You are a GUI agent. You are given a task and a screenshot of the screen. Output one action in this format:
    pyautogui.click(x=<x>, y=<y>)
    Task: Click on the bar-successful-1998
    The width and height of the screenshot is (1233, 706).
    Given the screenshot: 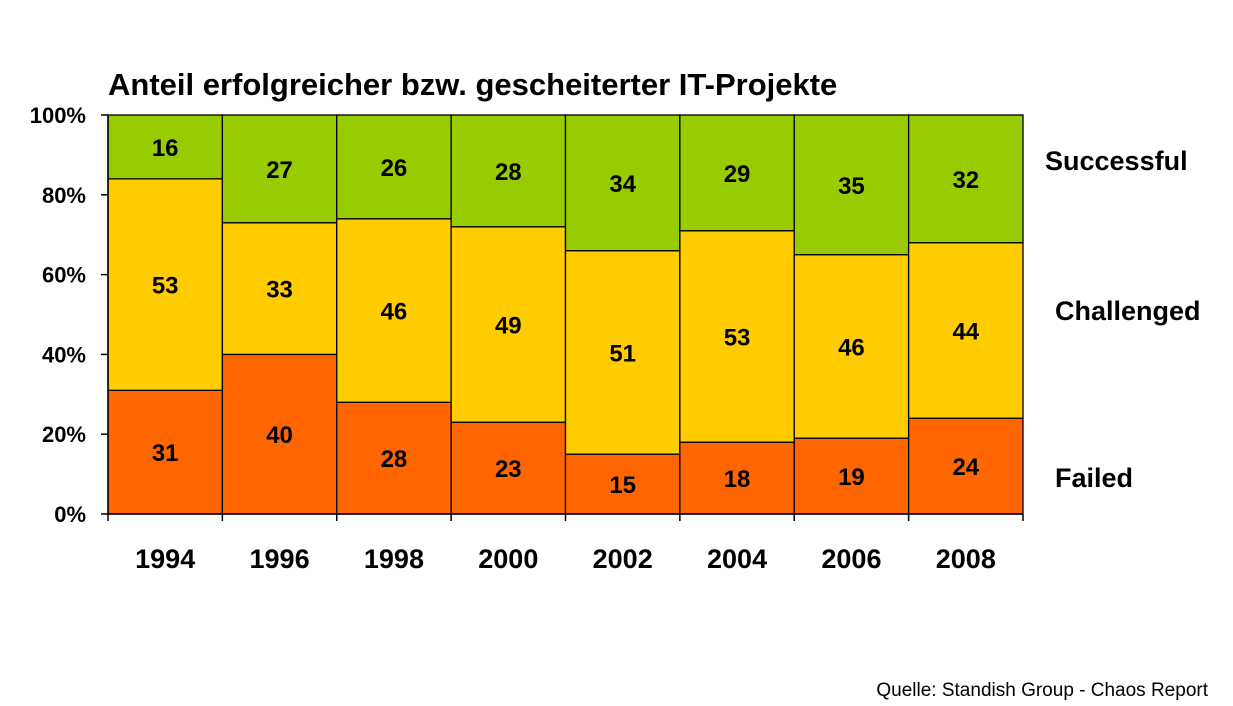 What is the action you would take?
    pyautogui.click(x=394, y=167)
    